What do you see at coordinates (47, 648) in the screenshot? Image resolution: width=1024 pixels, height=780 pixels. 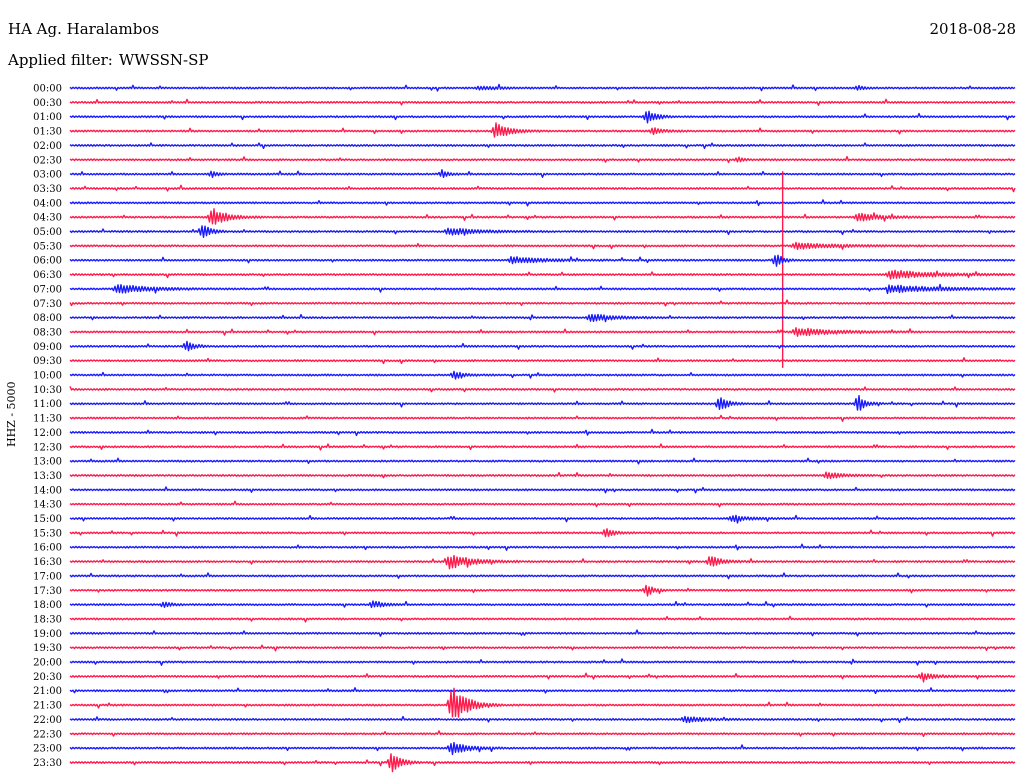 I see `row-label-1930: 19:30` at bounding box center [47, 648].